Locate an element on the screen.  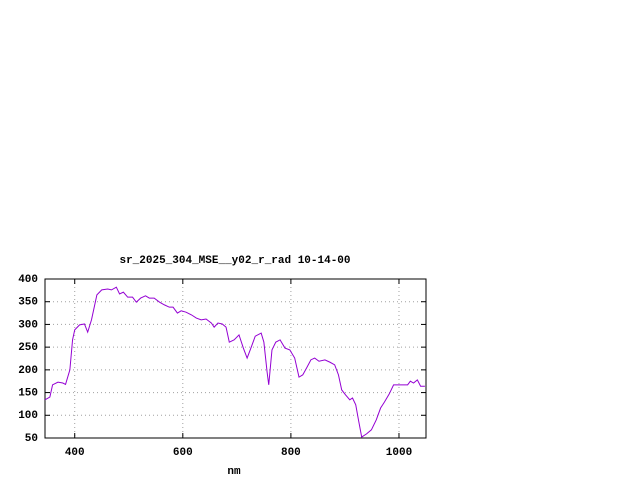
x-tick-label: 600 is located at coordinates (183, 453).